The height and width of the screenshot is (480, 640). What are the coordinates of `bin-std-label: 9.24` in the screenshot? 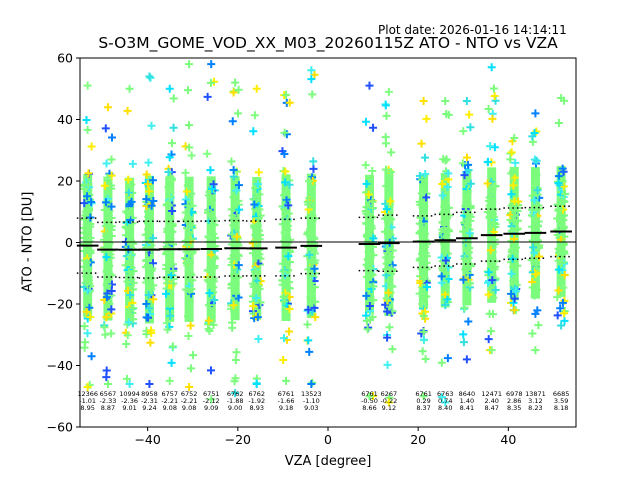 It's located at (149, 408).